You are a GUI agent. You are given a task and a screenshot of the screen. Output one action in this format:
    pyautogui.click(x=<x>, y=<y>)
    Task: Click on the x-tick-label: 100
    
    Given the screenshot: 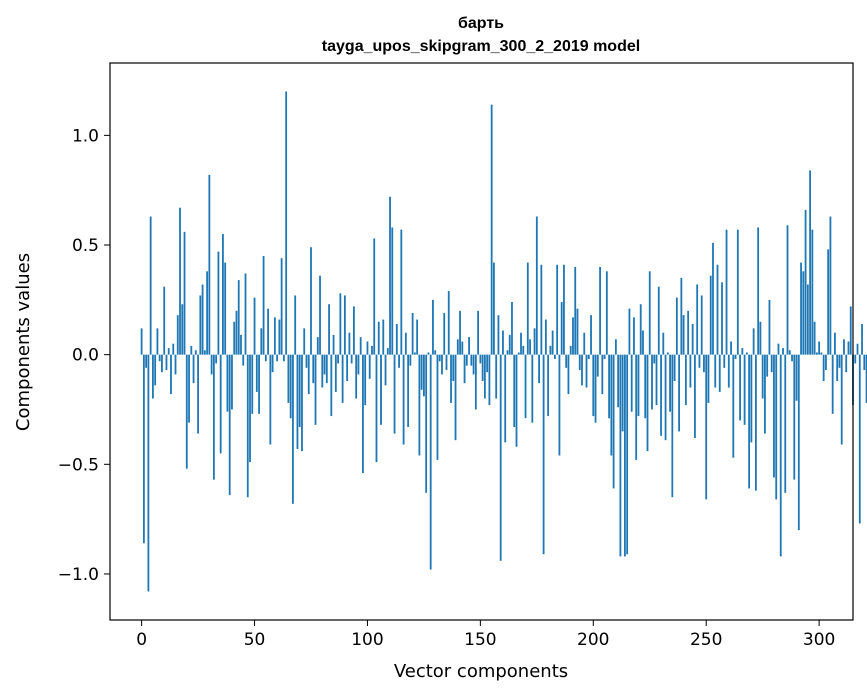 What is the action you would take?
    pyautogui.click(x=367, y=640)
    